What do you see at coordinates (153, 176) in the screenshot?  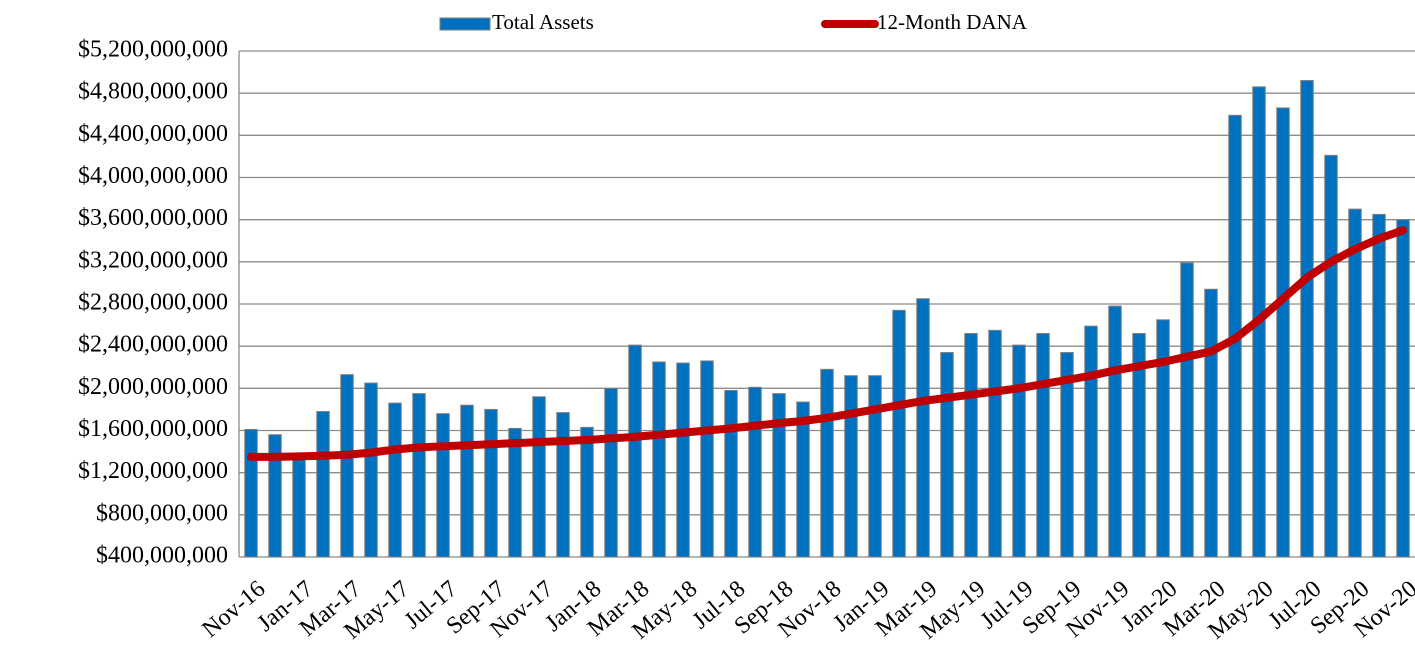 I see `y-tick-label: $4,000,000,000` at bounding box center [153, 176].